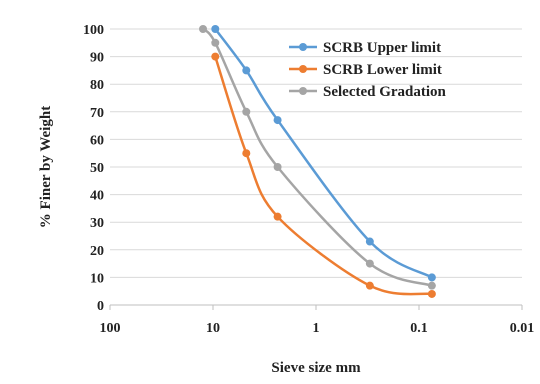 The image size is (540, 384). I want to click on y-tick-label: 0, so click(100, 306).